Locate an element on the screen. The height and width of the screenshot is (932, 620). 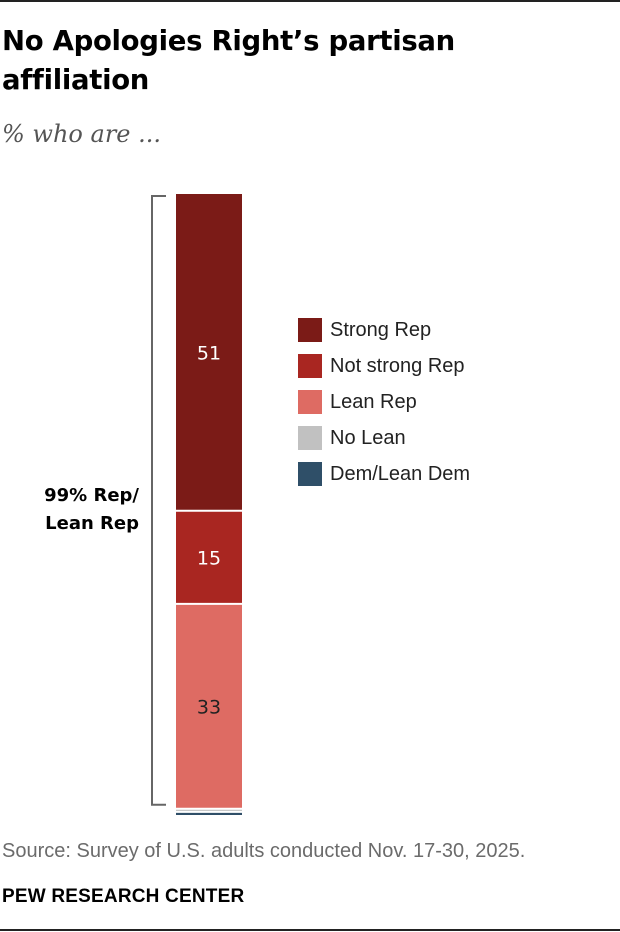
organization-name: PEW RESEARCH CENTER is located at coordinates (123, 896).